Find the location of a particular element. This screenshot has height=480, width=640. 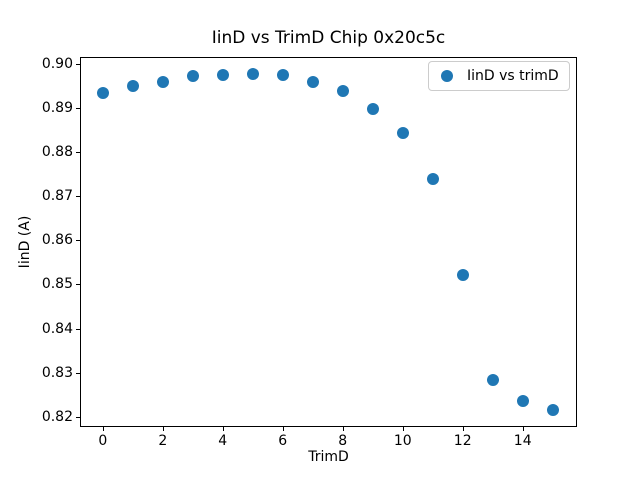

legend-marker-icon is located at coordinates (447, 76).